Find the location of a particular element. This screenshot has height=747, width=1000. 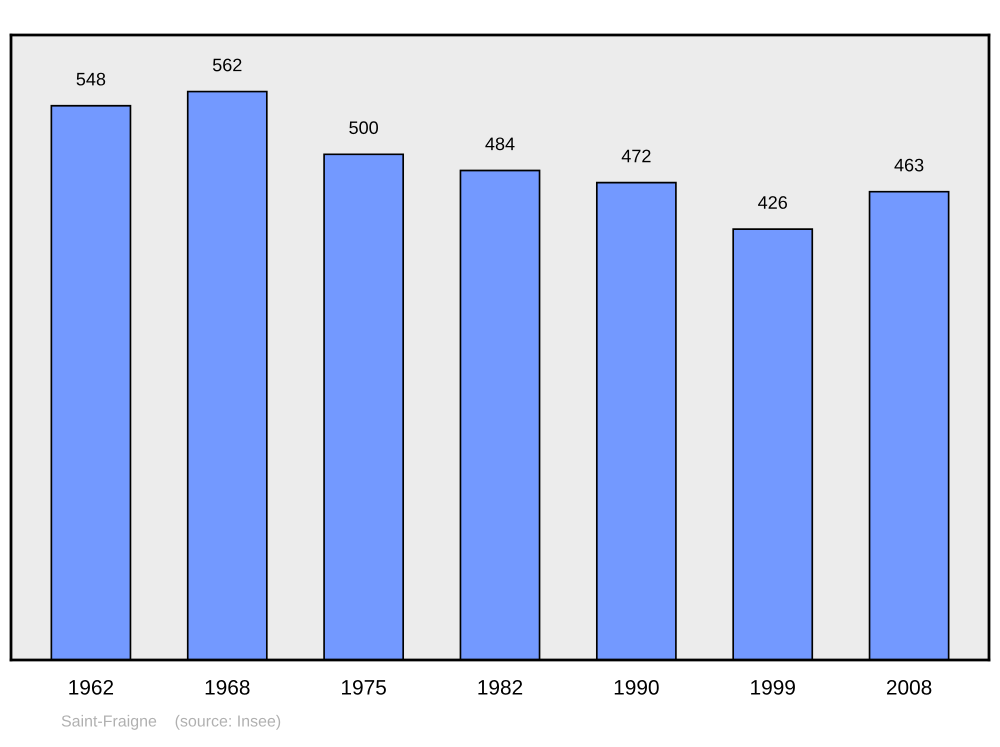

x-tick-label: 1968 is located at coordinates (228, 687).